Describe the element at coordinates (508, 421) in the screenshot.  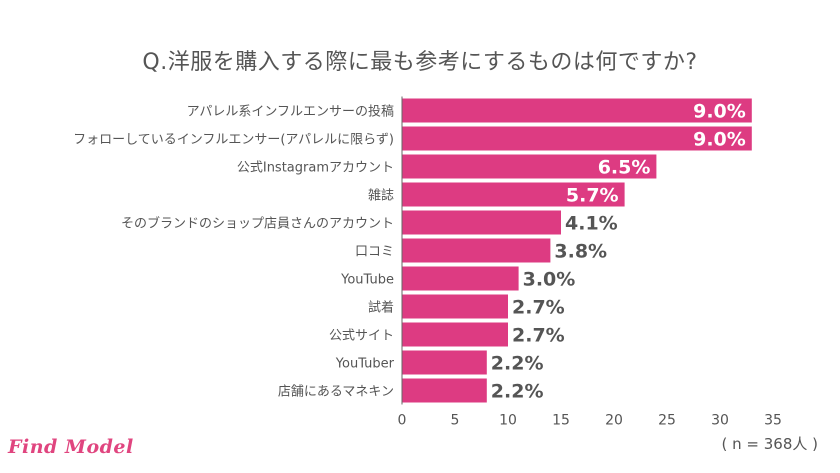
I see `x-tick-label: 10` at that location.